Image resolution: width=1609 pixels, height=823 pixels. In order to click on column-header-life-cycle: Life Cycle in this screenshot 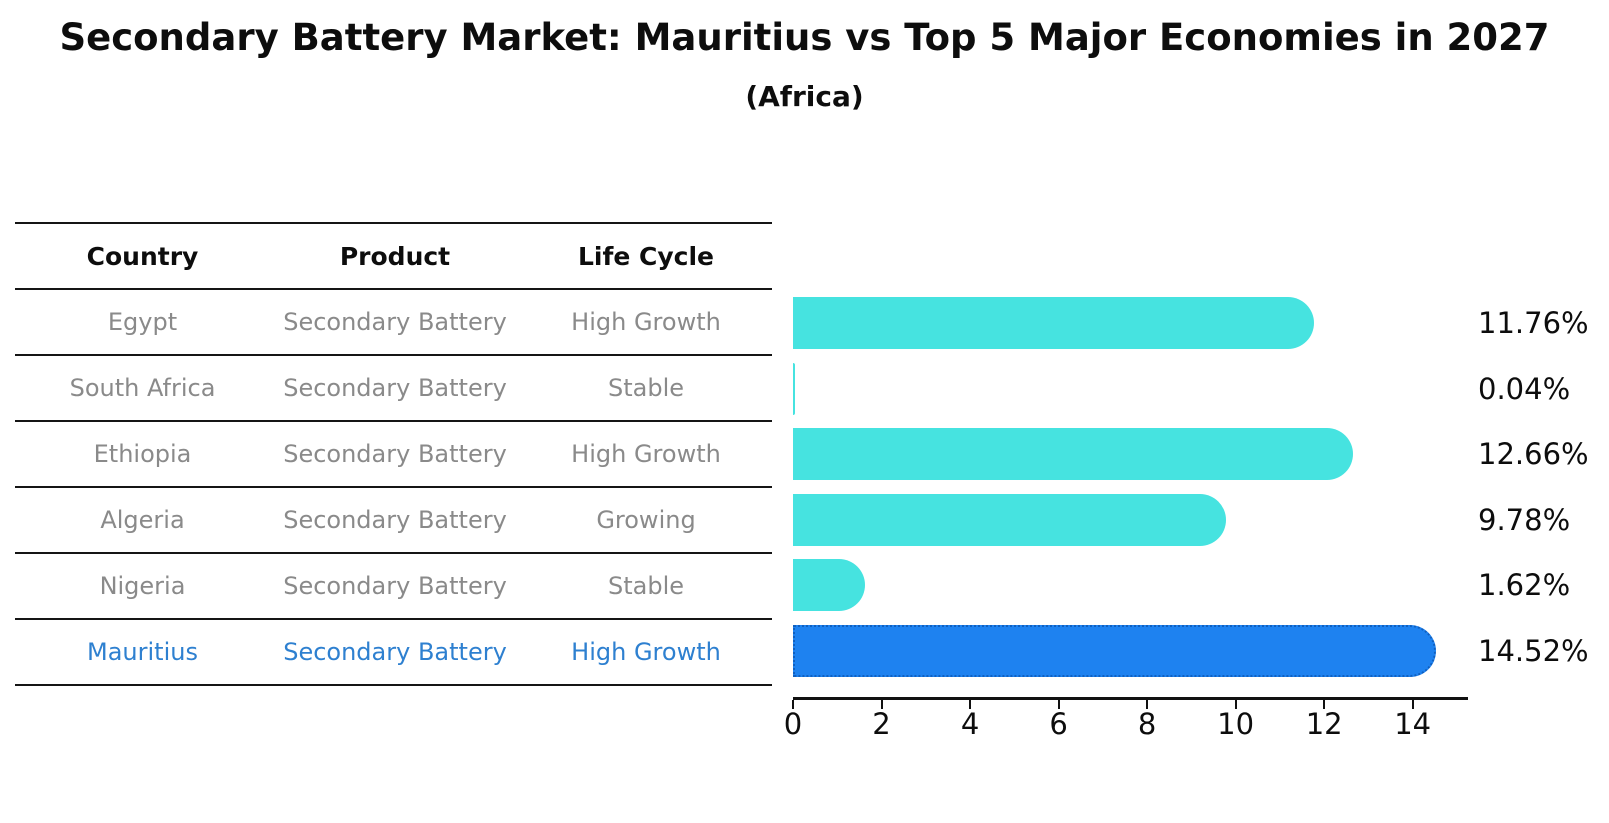, I will do `click(646, 256)`.